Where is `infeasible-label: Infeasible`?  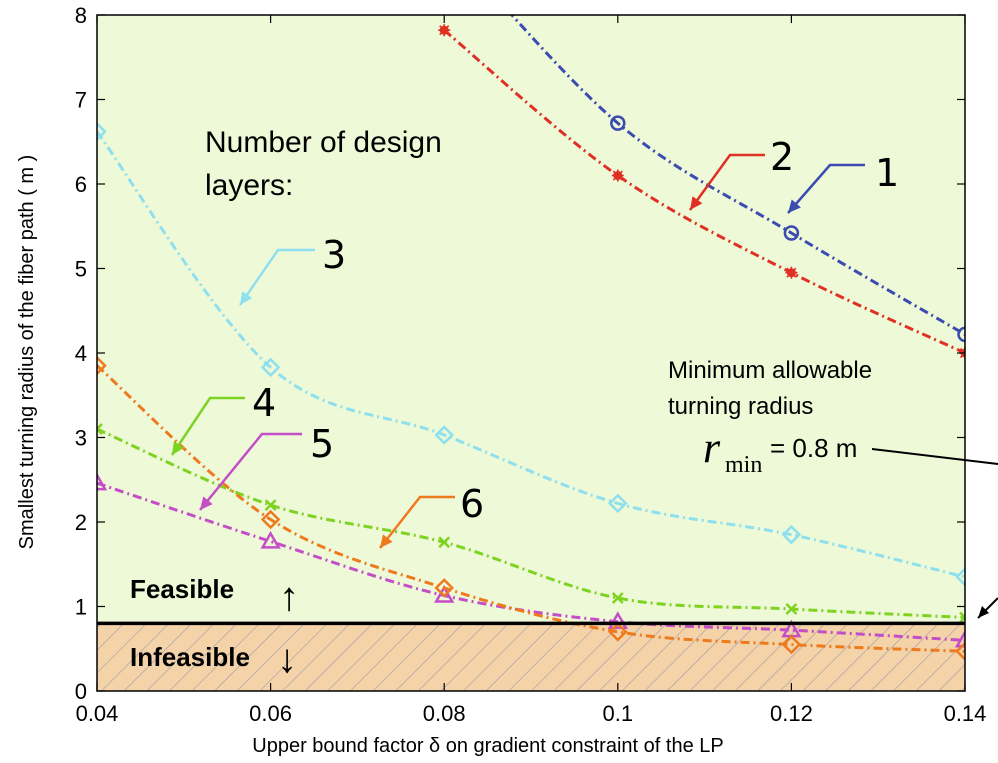 infeasible-label: Infeasible is located at coordinates (190, 657).